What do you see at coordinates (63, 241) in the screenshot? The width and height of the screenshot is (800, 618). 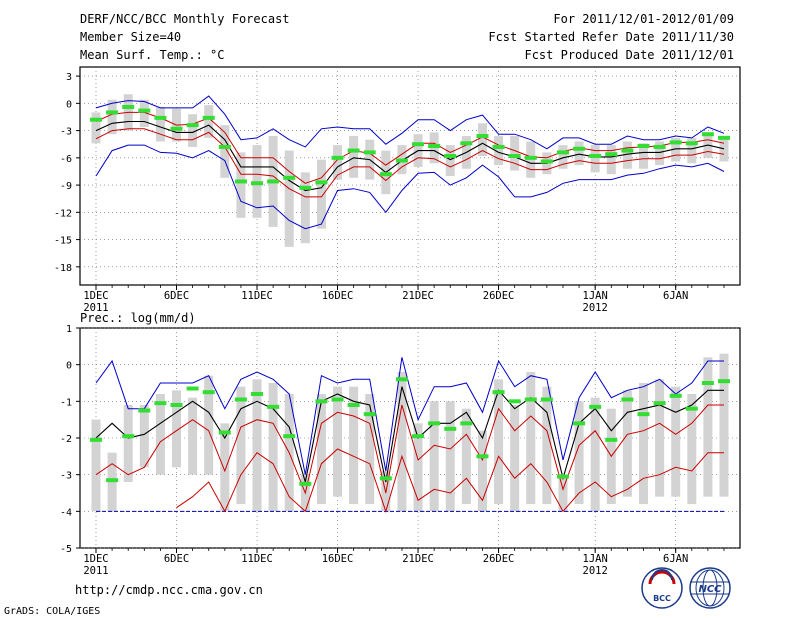 I see `y-tick-label: -15` at bounding box center [63, 241].